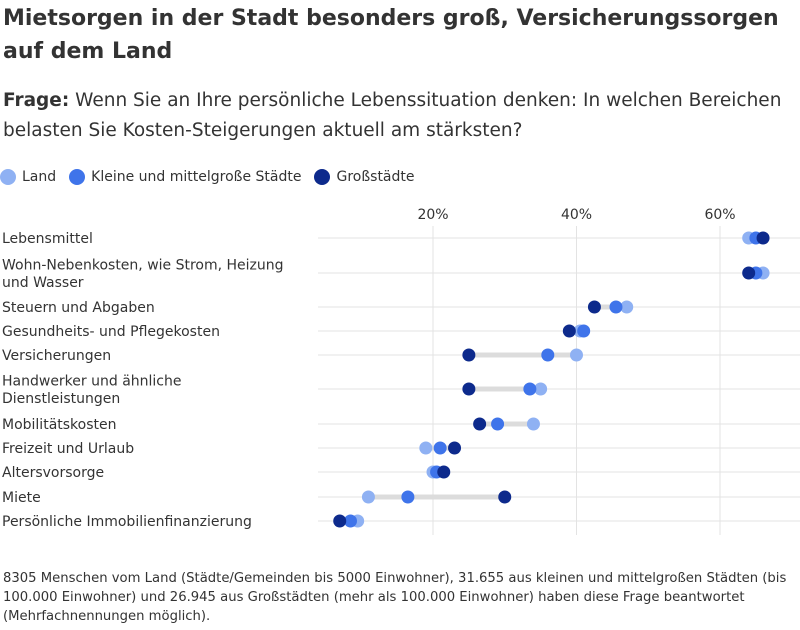 Image resolution: width=800 pixels, height=630 pixels. I want to click on category-label: Dienstleistungen, so click(61, 399).